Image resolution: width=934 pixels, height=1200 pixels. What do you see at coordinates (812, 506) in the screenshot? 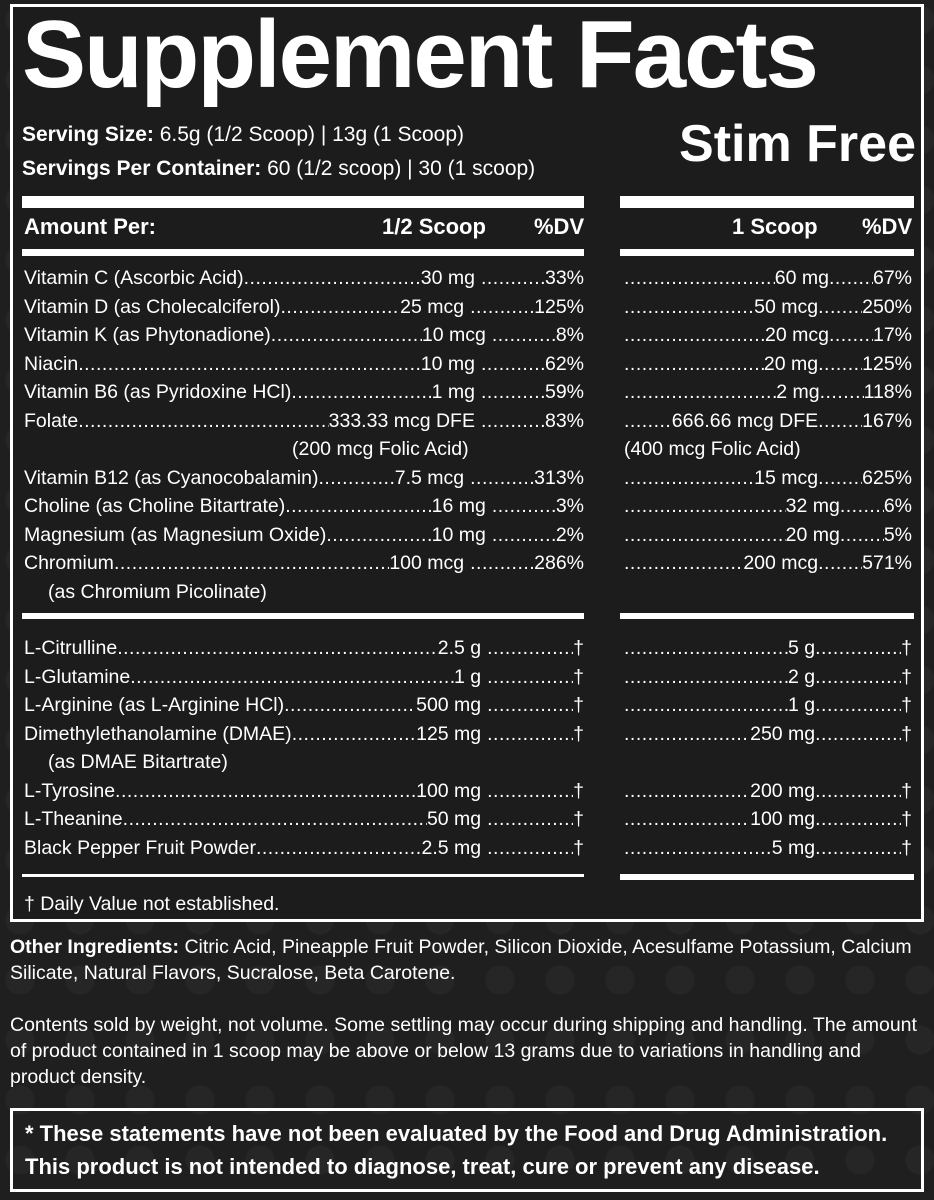
I see `amount-one-scoop: 32 mg` at bounding box center [812, 506].